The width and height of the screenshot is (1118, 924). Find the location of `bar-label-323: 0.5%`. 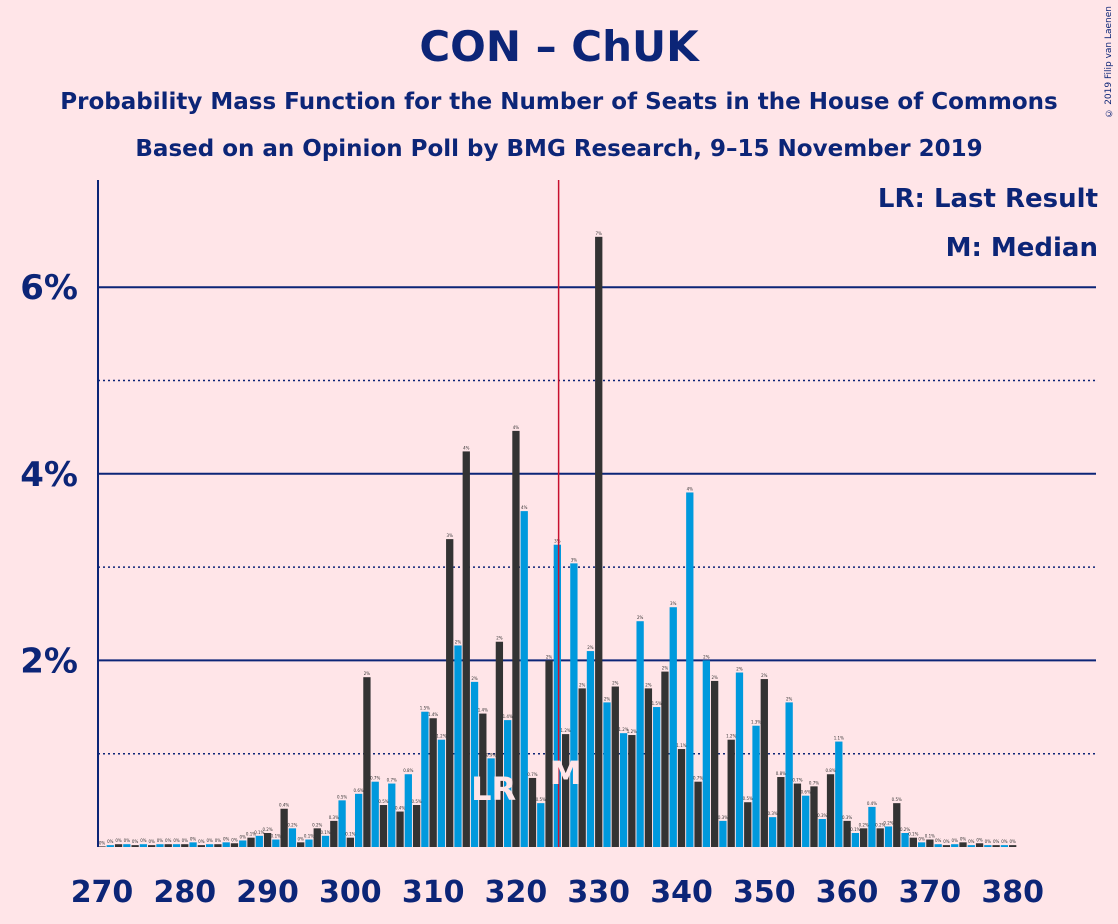

bar-label-323: 0.5% is located at coordinates (541, 799).